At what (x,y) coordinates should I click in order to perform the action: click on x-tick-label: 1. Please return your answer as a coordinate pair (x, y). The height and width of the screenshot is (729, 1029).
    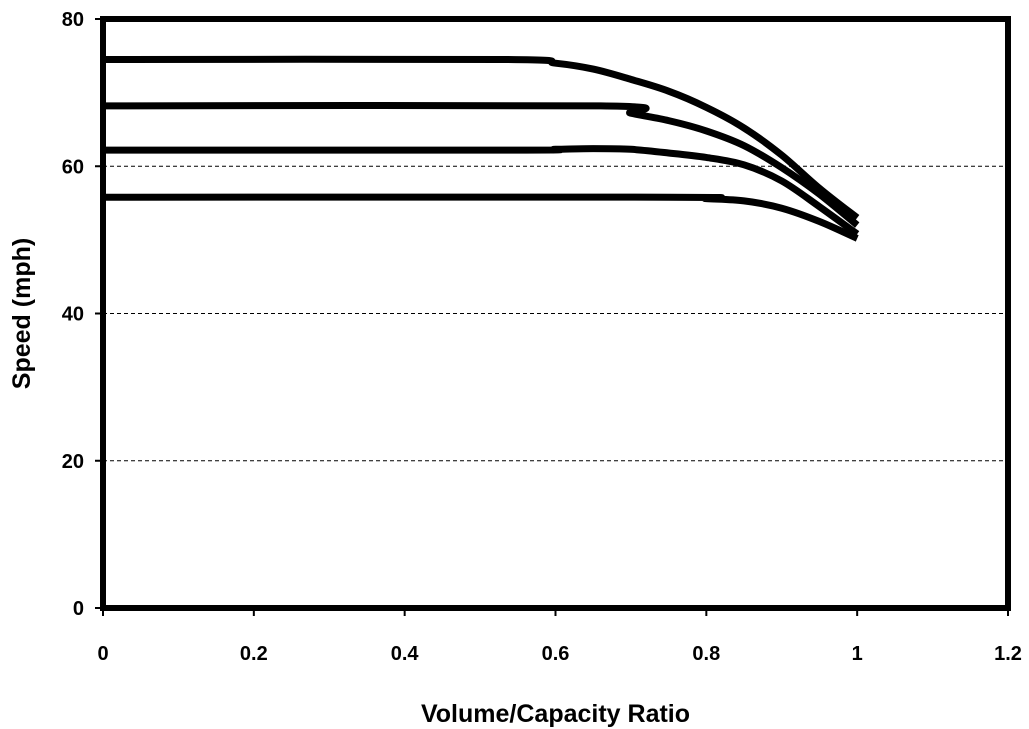
    Looking at the image, I should click on (857, 654).